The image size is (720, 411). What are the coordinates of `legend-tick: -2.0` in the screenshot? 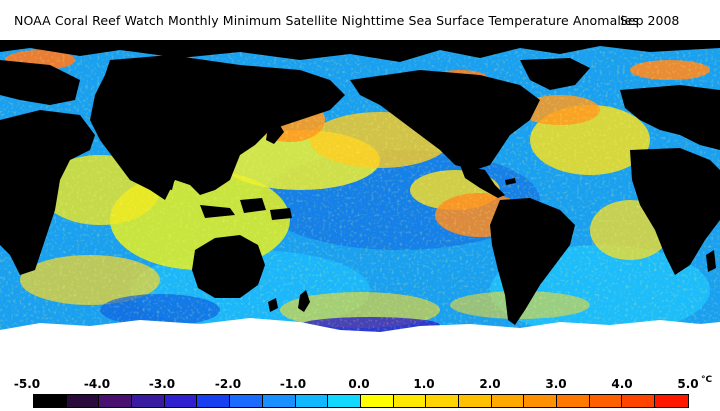 It's located at (228, 384).